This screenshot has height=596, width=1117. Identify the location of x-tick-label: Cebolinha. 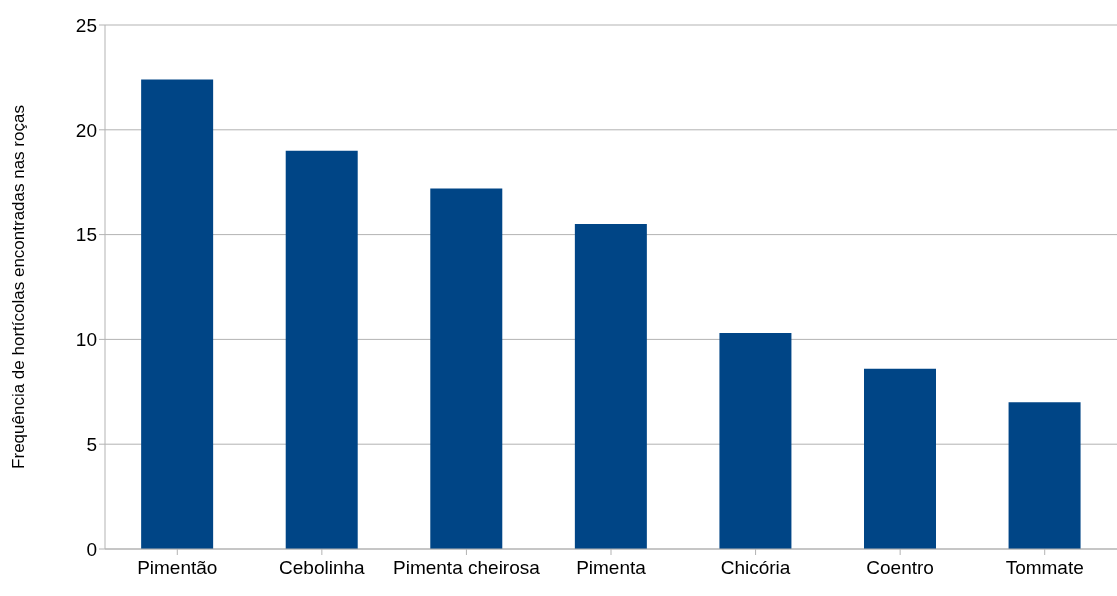
(322, 568).